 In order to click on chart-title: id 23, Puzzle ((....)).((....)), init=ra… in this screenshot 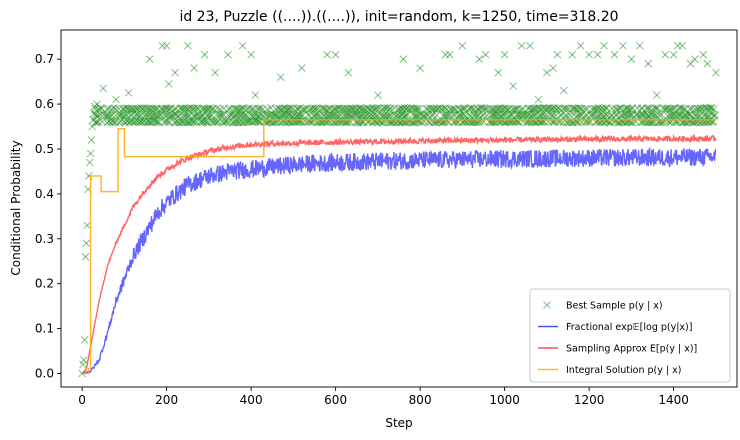, I will do `click(398, 17)`.